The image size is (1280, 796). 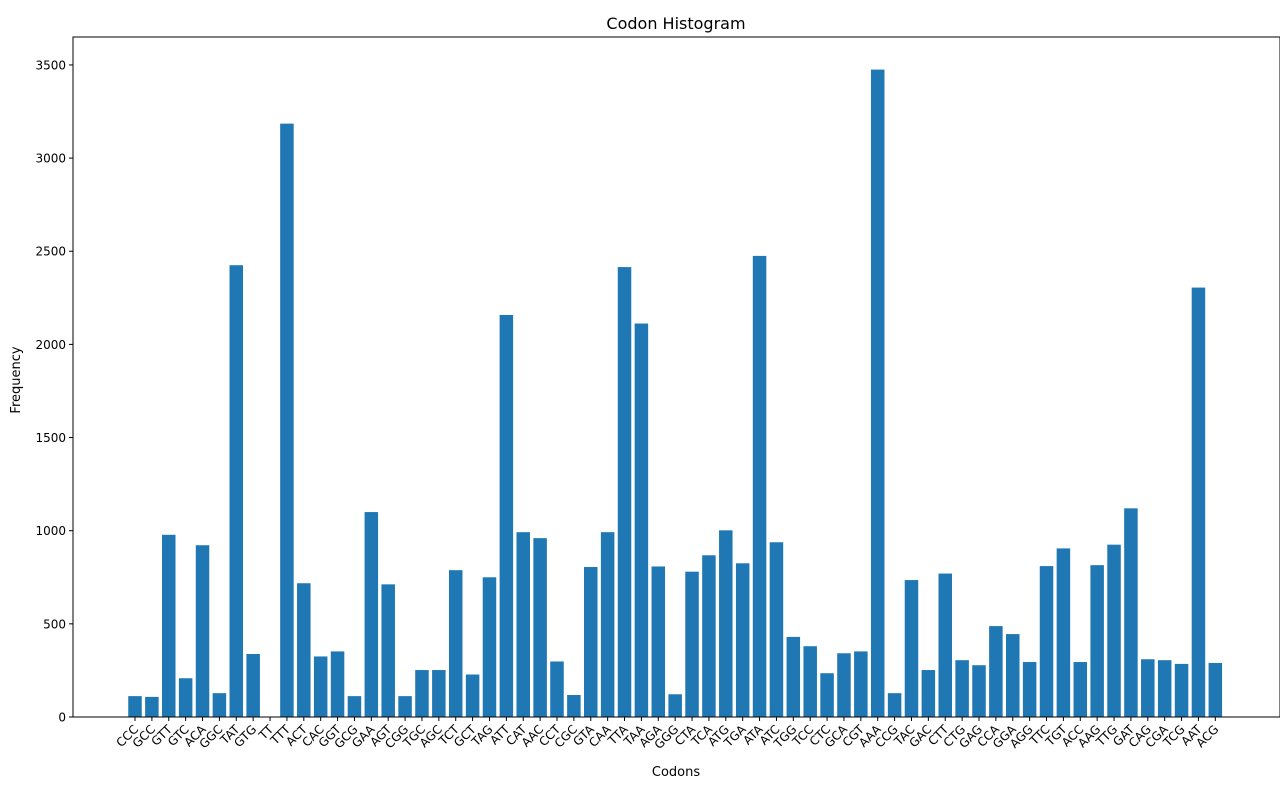 I want to click on bar-gcg, so click(x=354, y=706).